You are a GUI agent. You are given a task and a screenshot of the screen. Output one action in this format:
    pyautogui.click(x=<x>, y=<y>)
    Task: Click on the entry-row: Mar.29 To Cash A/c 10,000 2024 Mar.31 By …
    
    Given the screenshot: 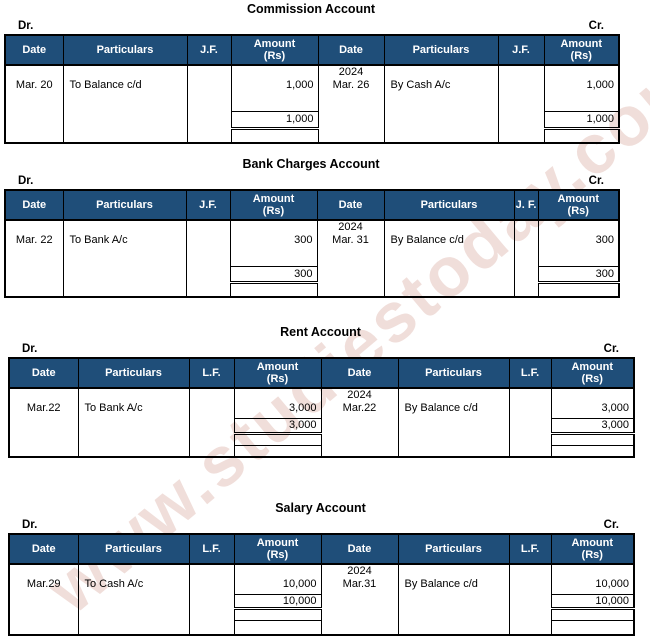 What is the action you would take?
    pyautogui.click(x=321, y=579)
    